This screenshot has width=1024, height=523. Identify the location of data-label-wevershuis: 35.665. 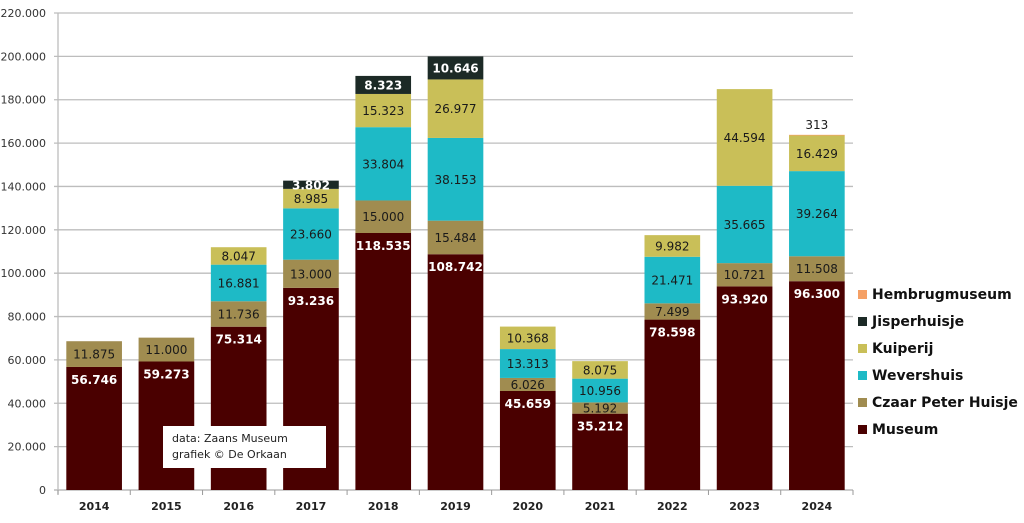
(745, 225).